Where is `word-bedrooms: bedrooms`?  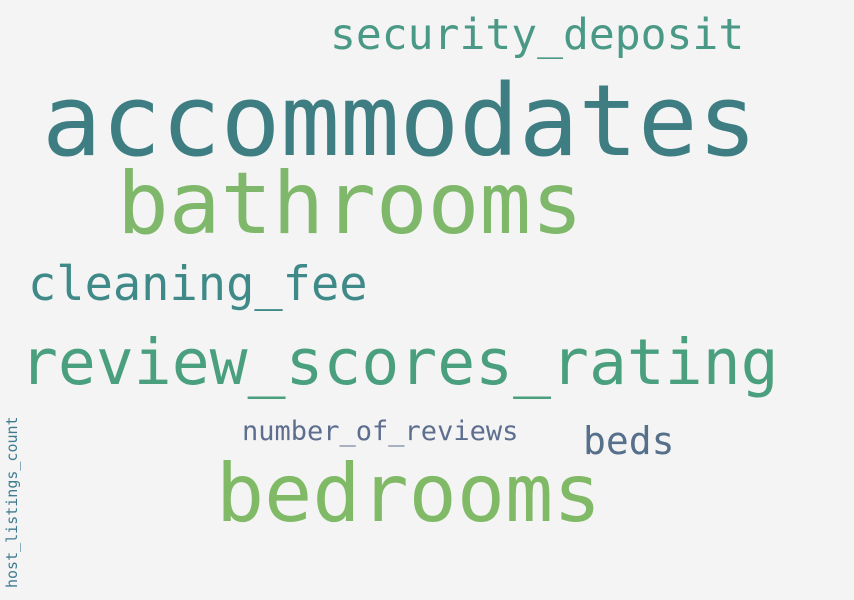 word-bedrooms: bedrooms is located at coordinates (409, 493).